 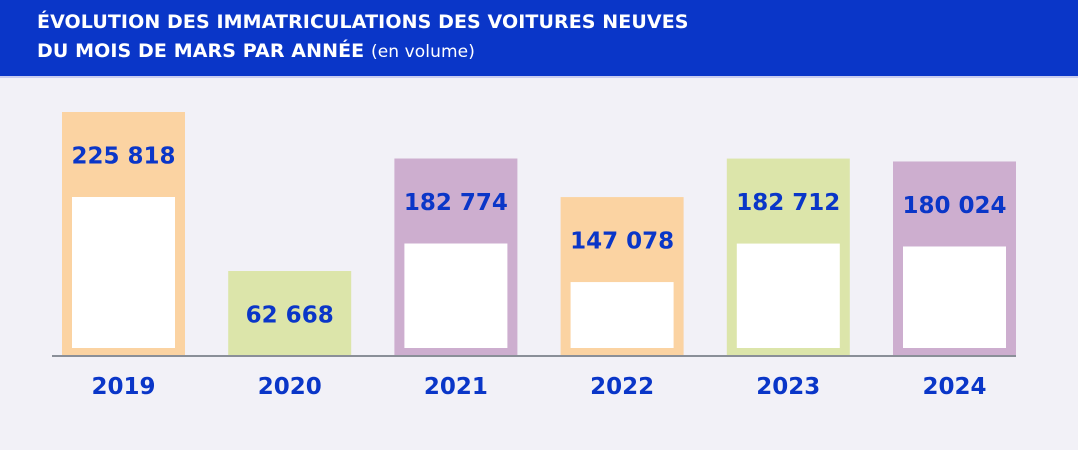 What do you see at coordinates (290, 387) in the screenshot?
I see `category-label-2020: 2020` at bounding box center [290, 387].